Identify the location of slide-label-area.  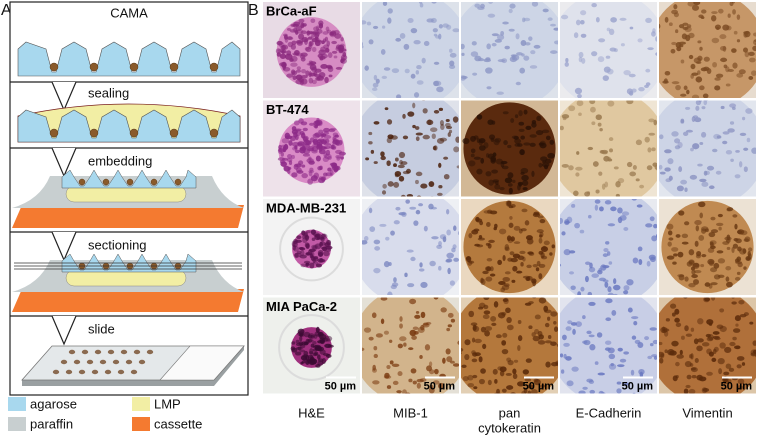
(202, 363).